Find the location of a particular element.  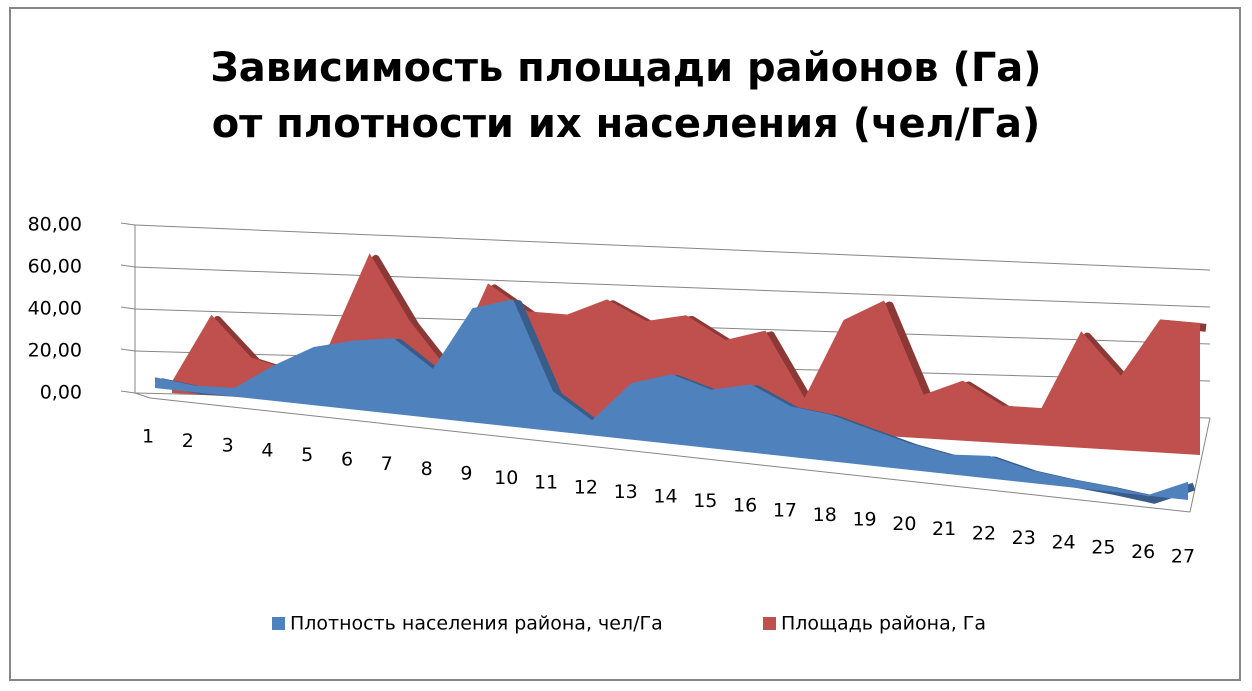

x-tick-label: 15 is located at coordinates (705, 501).